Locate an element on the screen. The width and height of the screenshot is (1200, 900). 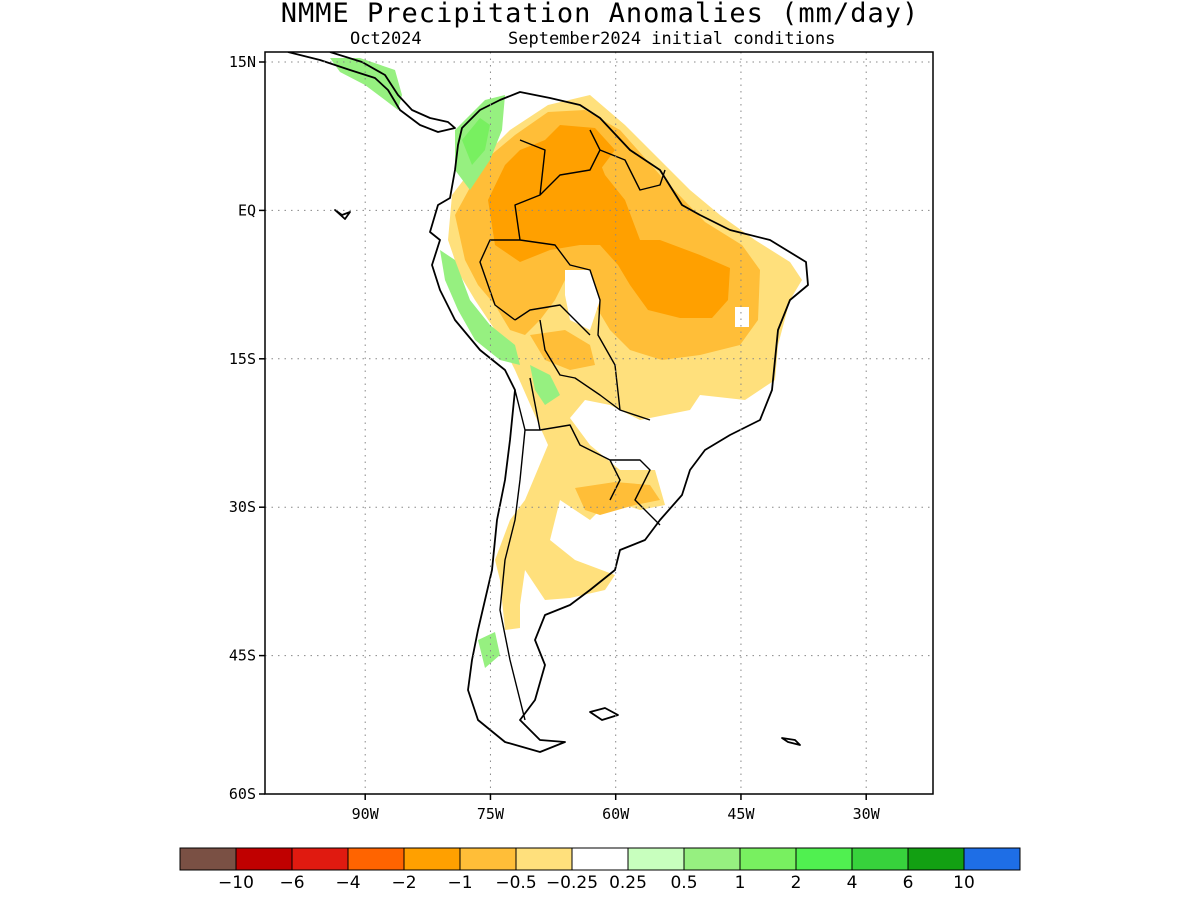
weak-wet-anomaly-patagonia is located at coordinates (489, 650).